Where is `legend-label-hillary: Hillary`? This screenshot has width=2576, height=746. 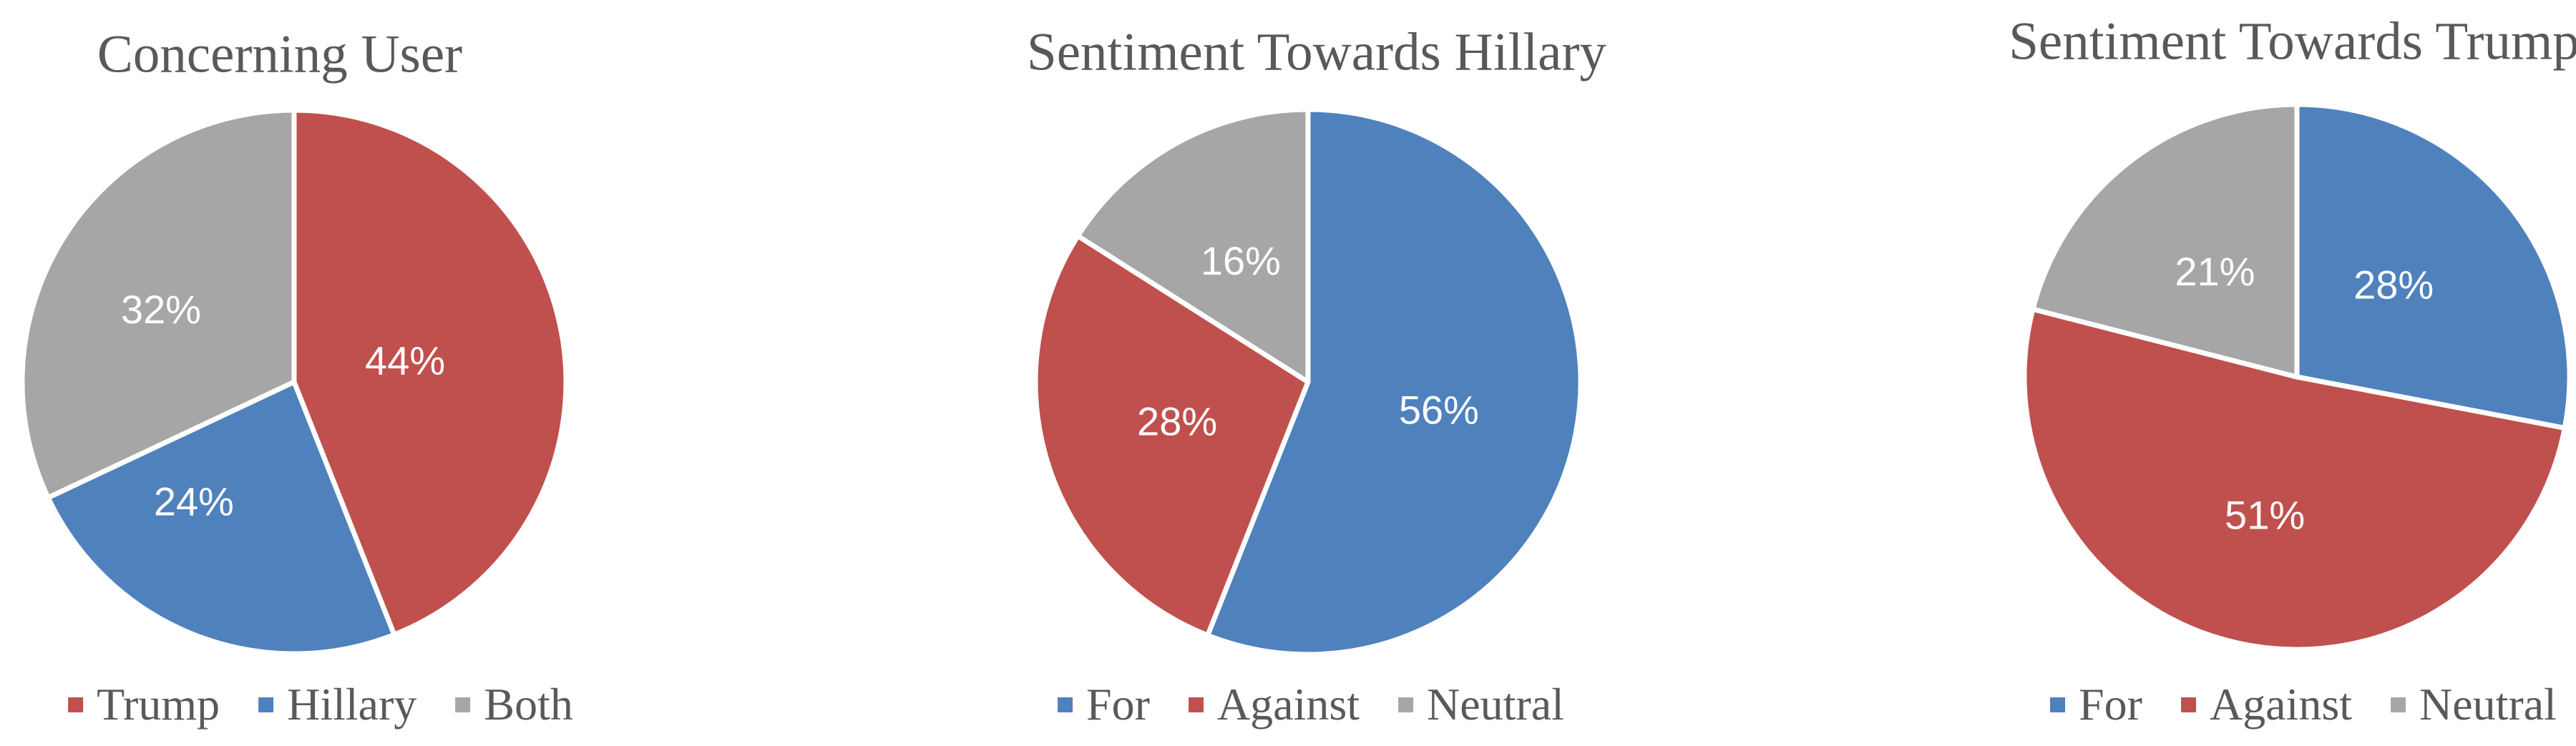 legend-label-hillary: Hillary is located at coordinates (352, 704).